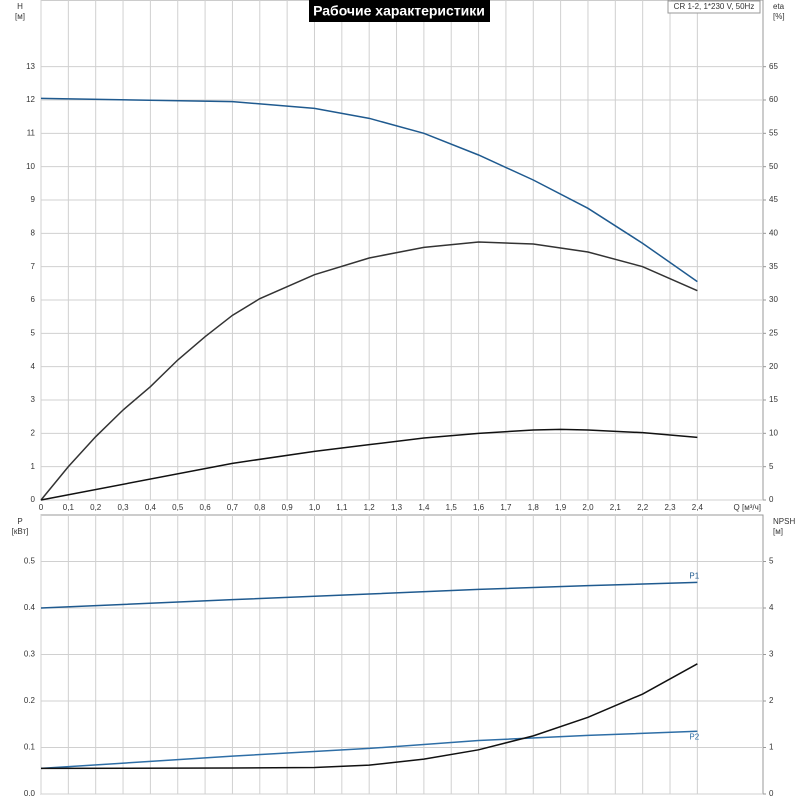 This screenshot has height=800, width=800. Describe the element at coordinates (33, 399) in the screenshot. I see `y-tick-label: 3` at that location.